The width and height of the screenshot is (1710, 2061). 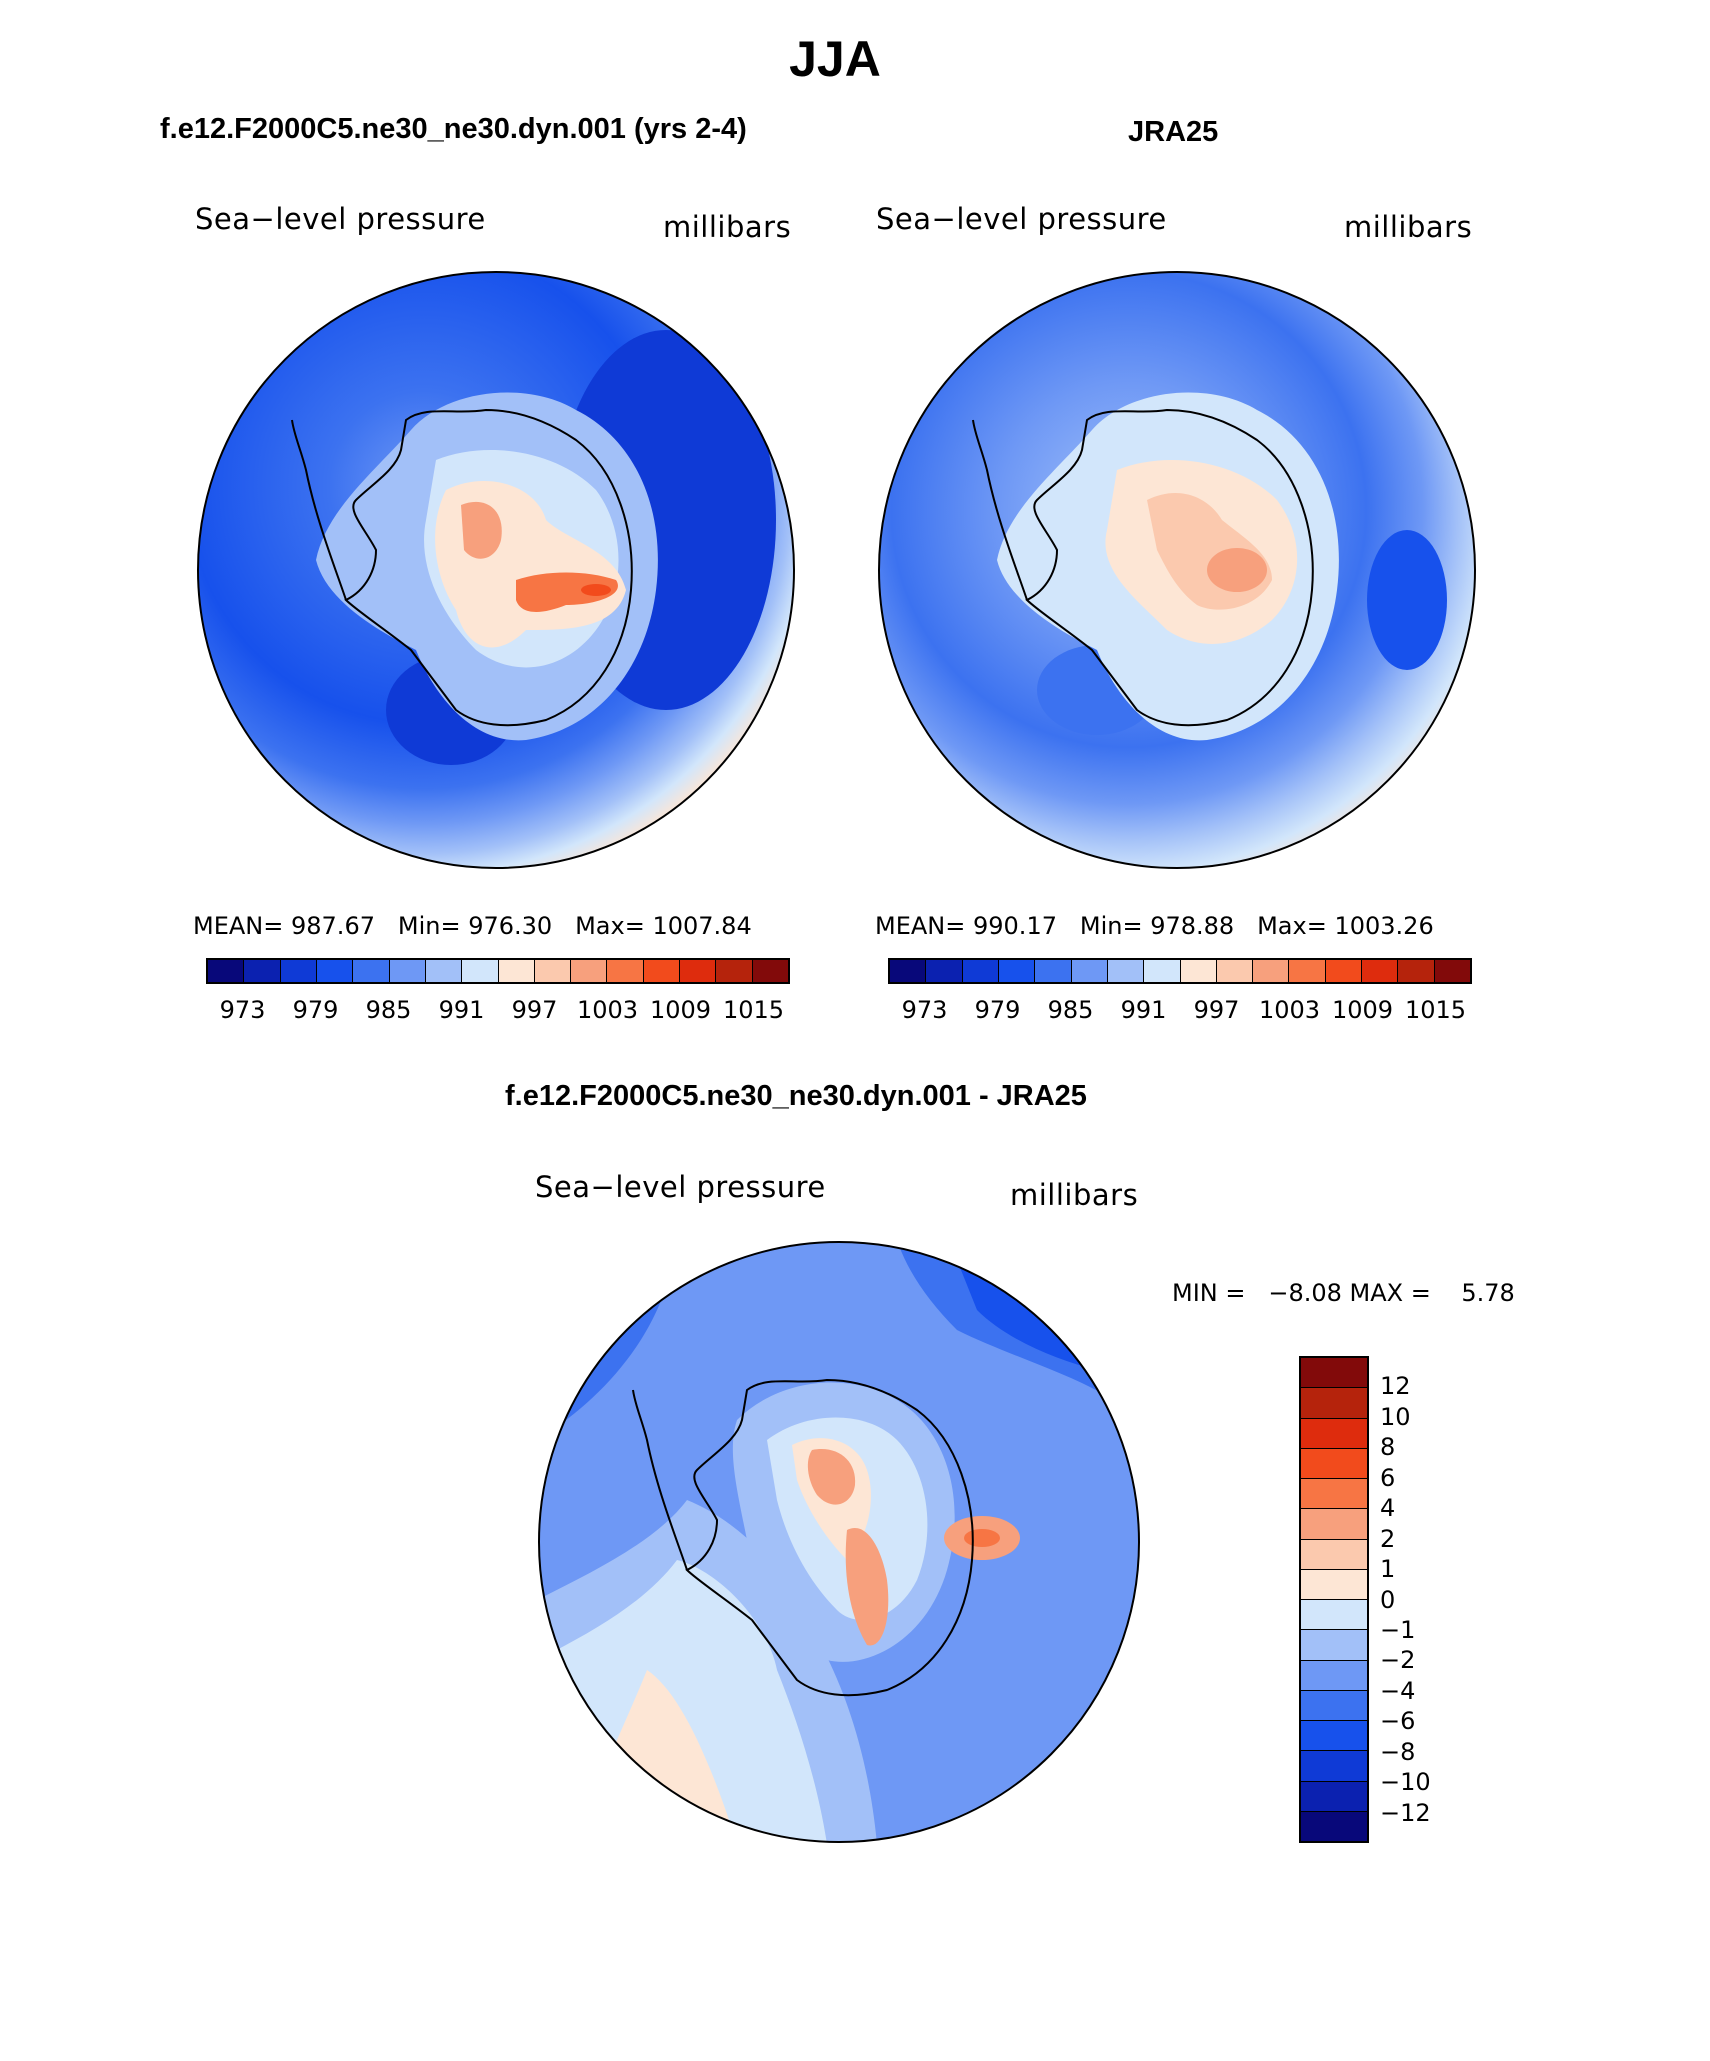 I want to click on panel-2-stats: MEAN= 990.17 Min= 978.88 Max= 1003.26, so click(x=1154, y=926).